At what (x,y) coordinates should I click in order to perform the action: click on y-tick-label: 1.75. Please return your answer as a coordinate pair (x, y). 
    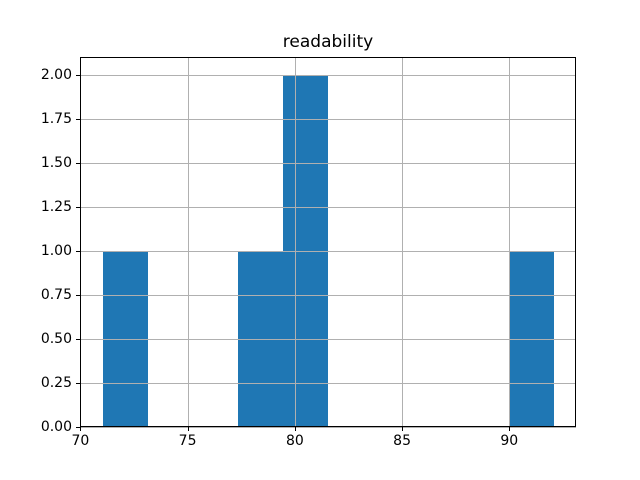
    Looking at the image, I should click on (56, 118).